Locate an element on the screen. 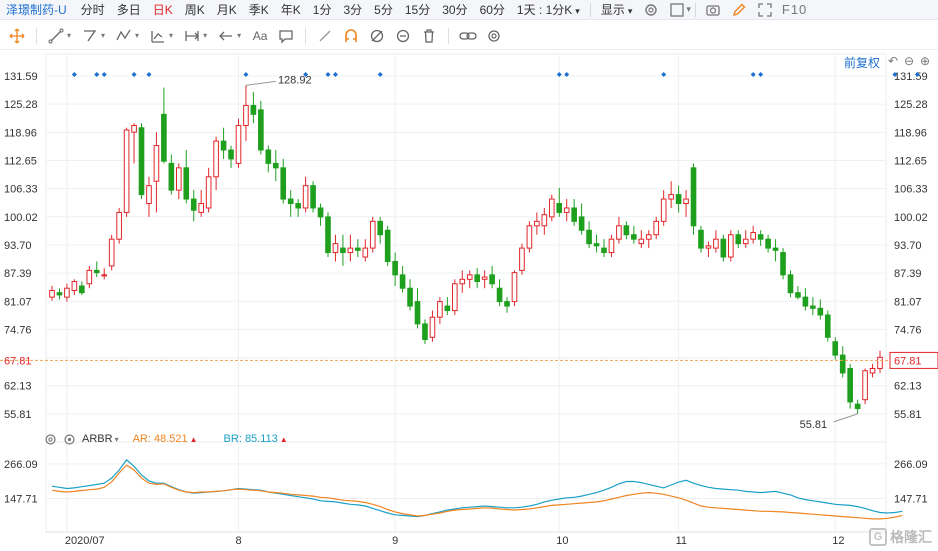 This screenshot has width=938, height=551. arrow-tool-icon is located at coordinates (226, 36).